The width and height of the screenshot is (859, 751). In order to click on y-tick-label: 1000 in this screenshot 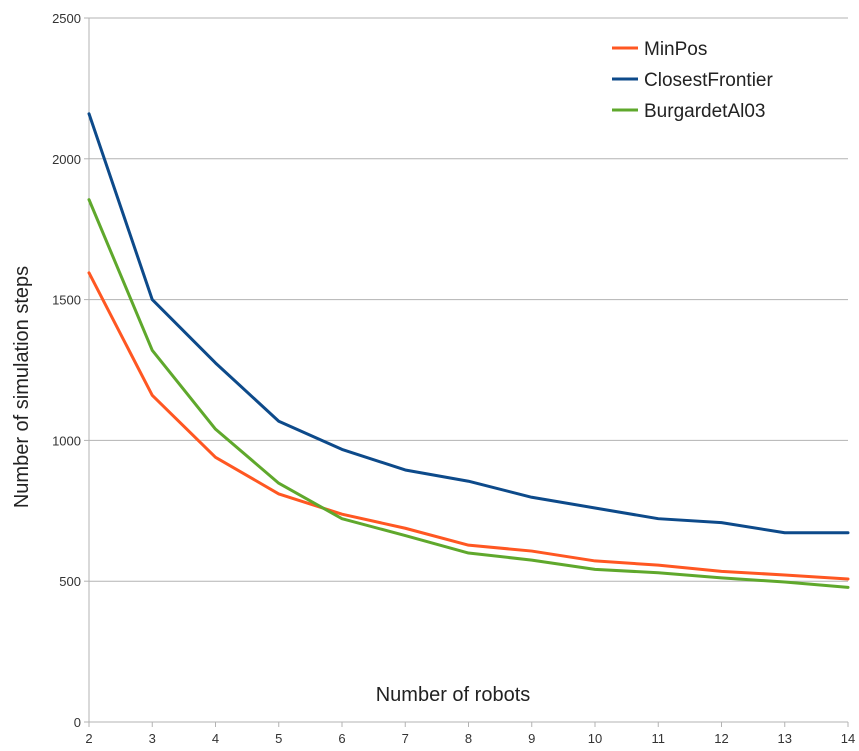, I will do `click(66, 440)`.